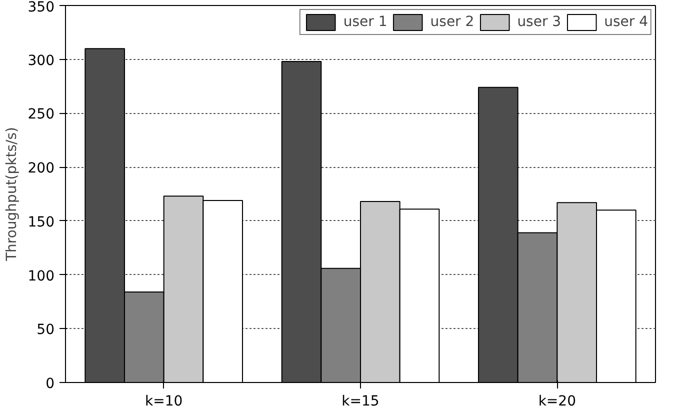 The height and width of the screenshot is (412, 675). What do you see at coordinates (164, 402) in the screenshot?
I see `x-tick-label: k=10` at bounding box center [164, 402].